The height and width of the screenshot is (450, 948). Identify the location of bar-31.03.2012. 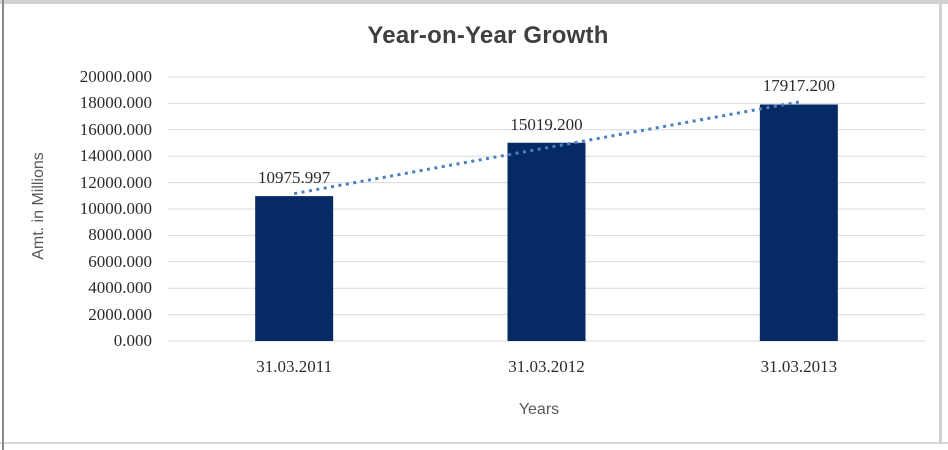
(546, 241).